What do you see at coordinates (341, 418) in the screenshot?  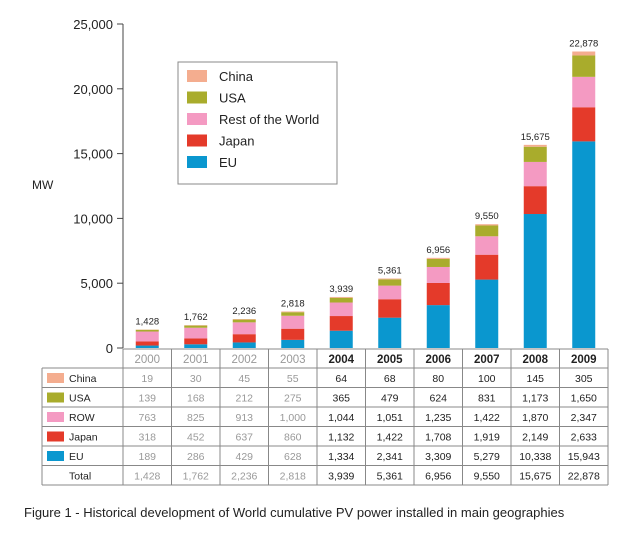 I see `table-cell: 1,044` at bounding box center [341, 418].